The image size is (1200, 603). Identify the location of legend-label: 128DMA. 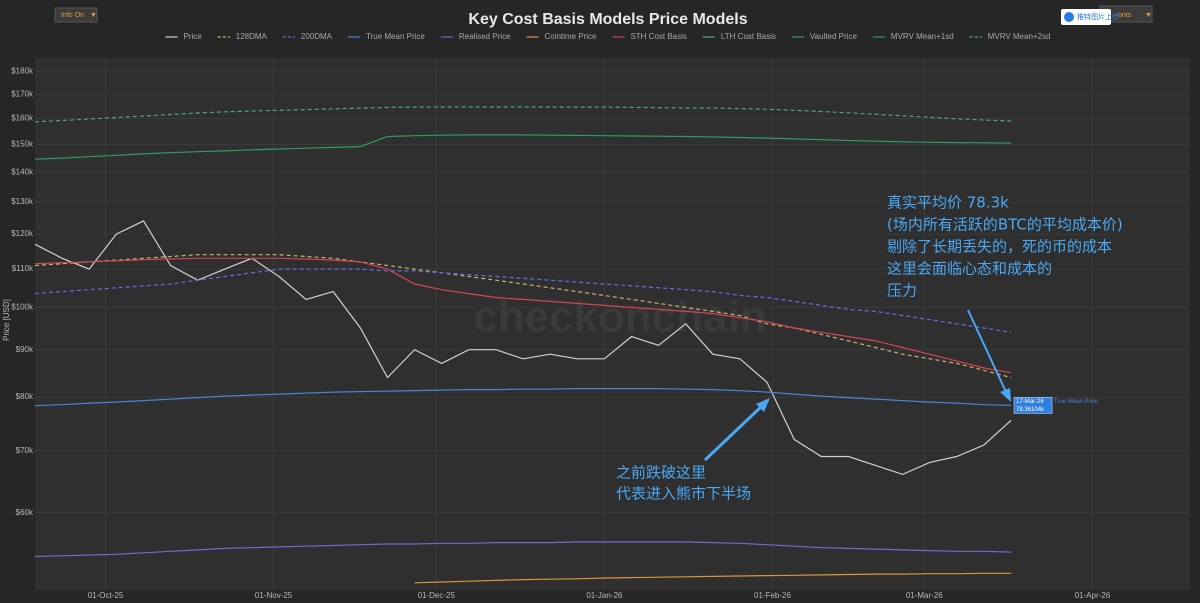
(252, 36).